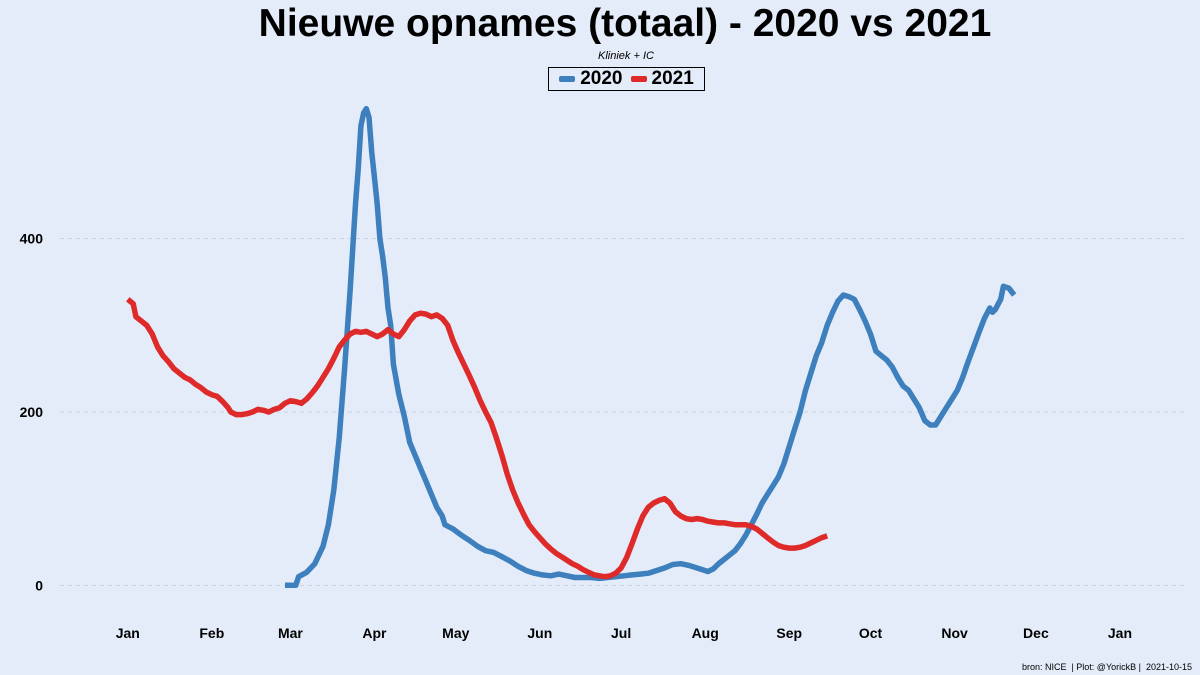 The height and width of the screenshot is (675, 1200). I want to click on legend: 2020 2021, so click(626, 79).